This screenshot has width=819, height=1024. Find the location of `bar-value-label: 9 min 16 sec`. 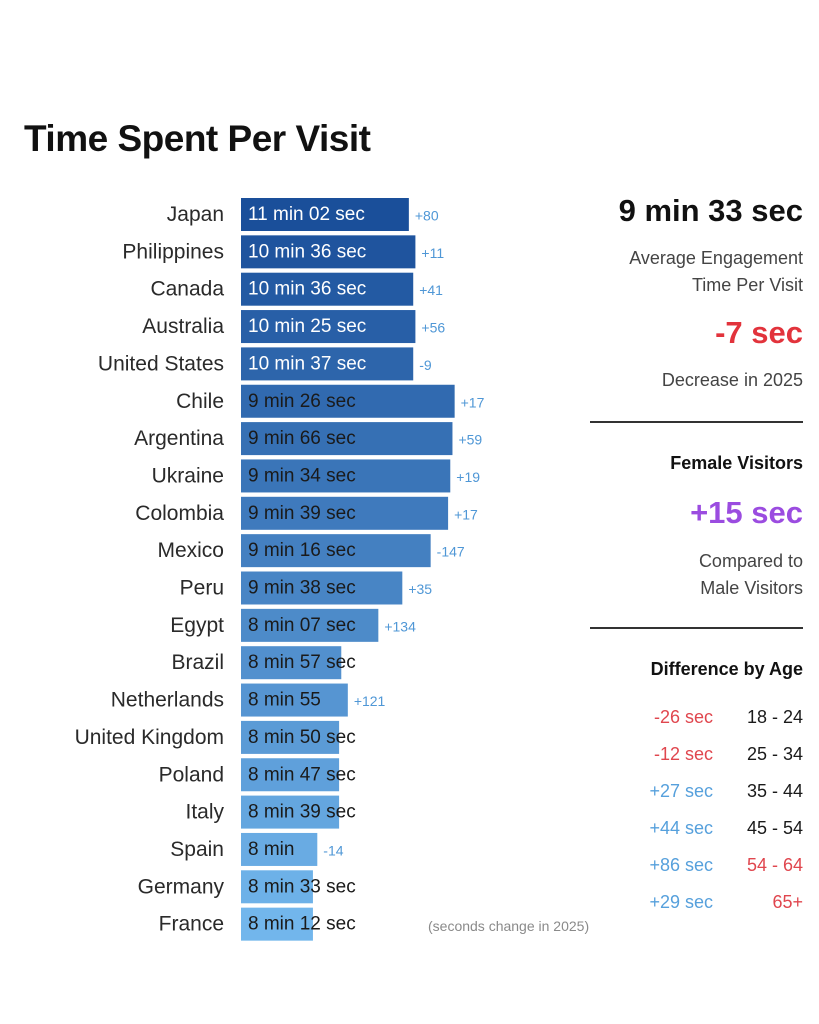

bar-value-label: 9 min 16 sec is located at coordinates (302, 550).